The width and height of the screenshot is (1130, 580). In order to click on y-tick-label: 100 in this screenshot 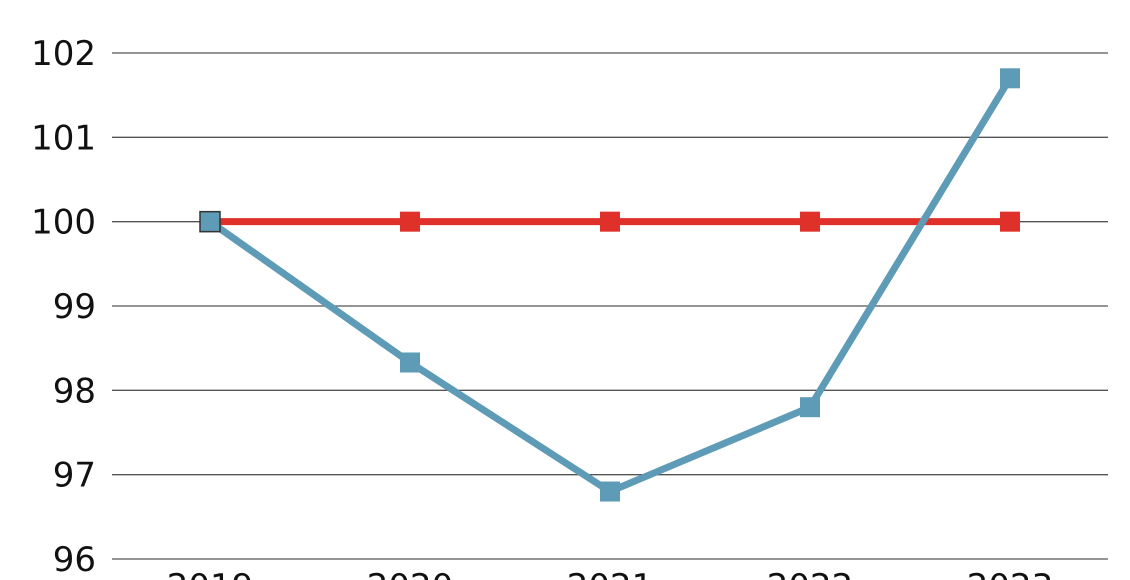, I will do `click(63, 223)`.